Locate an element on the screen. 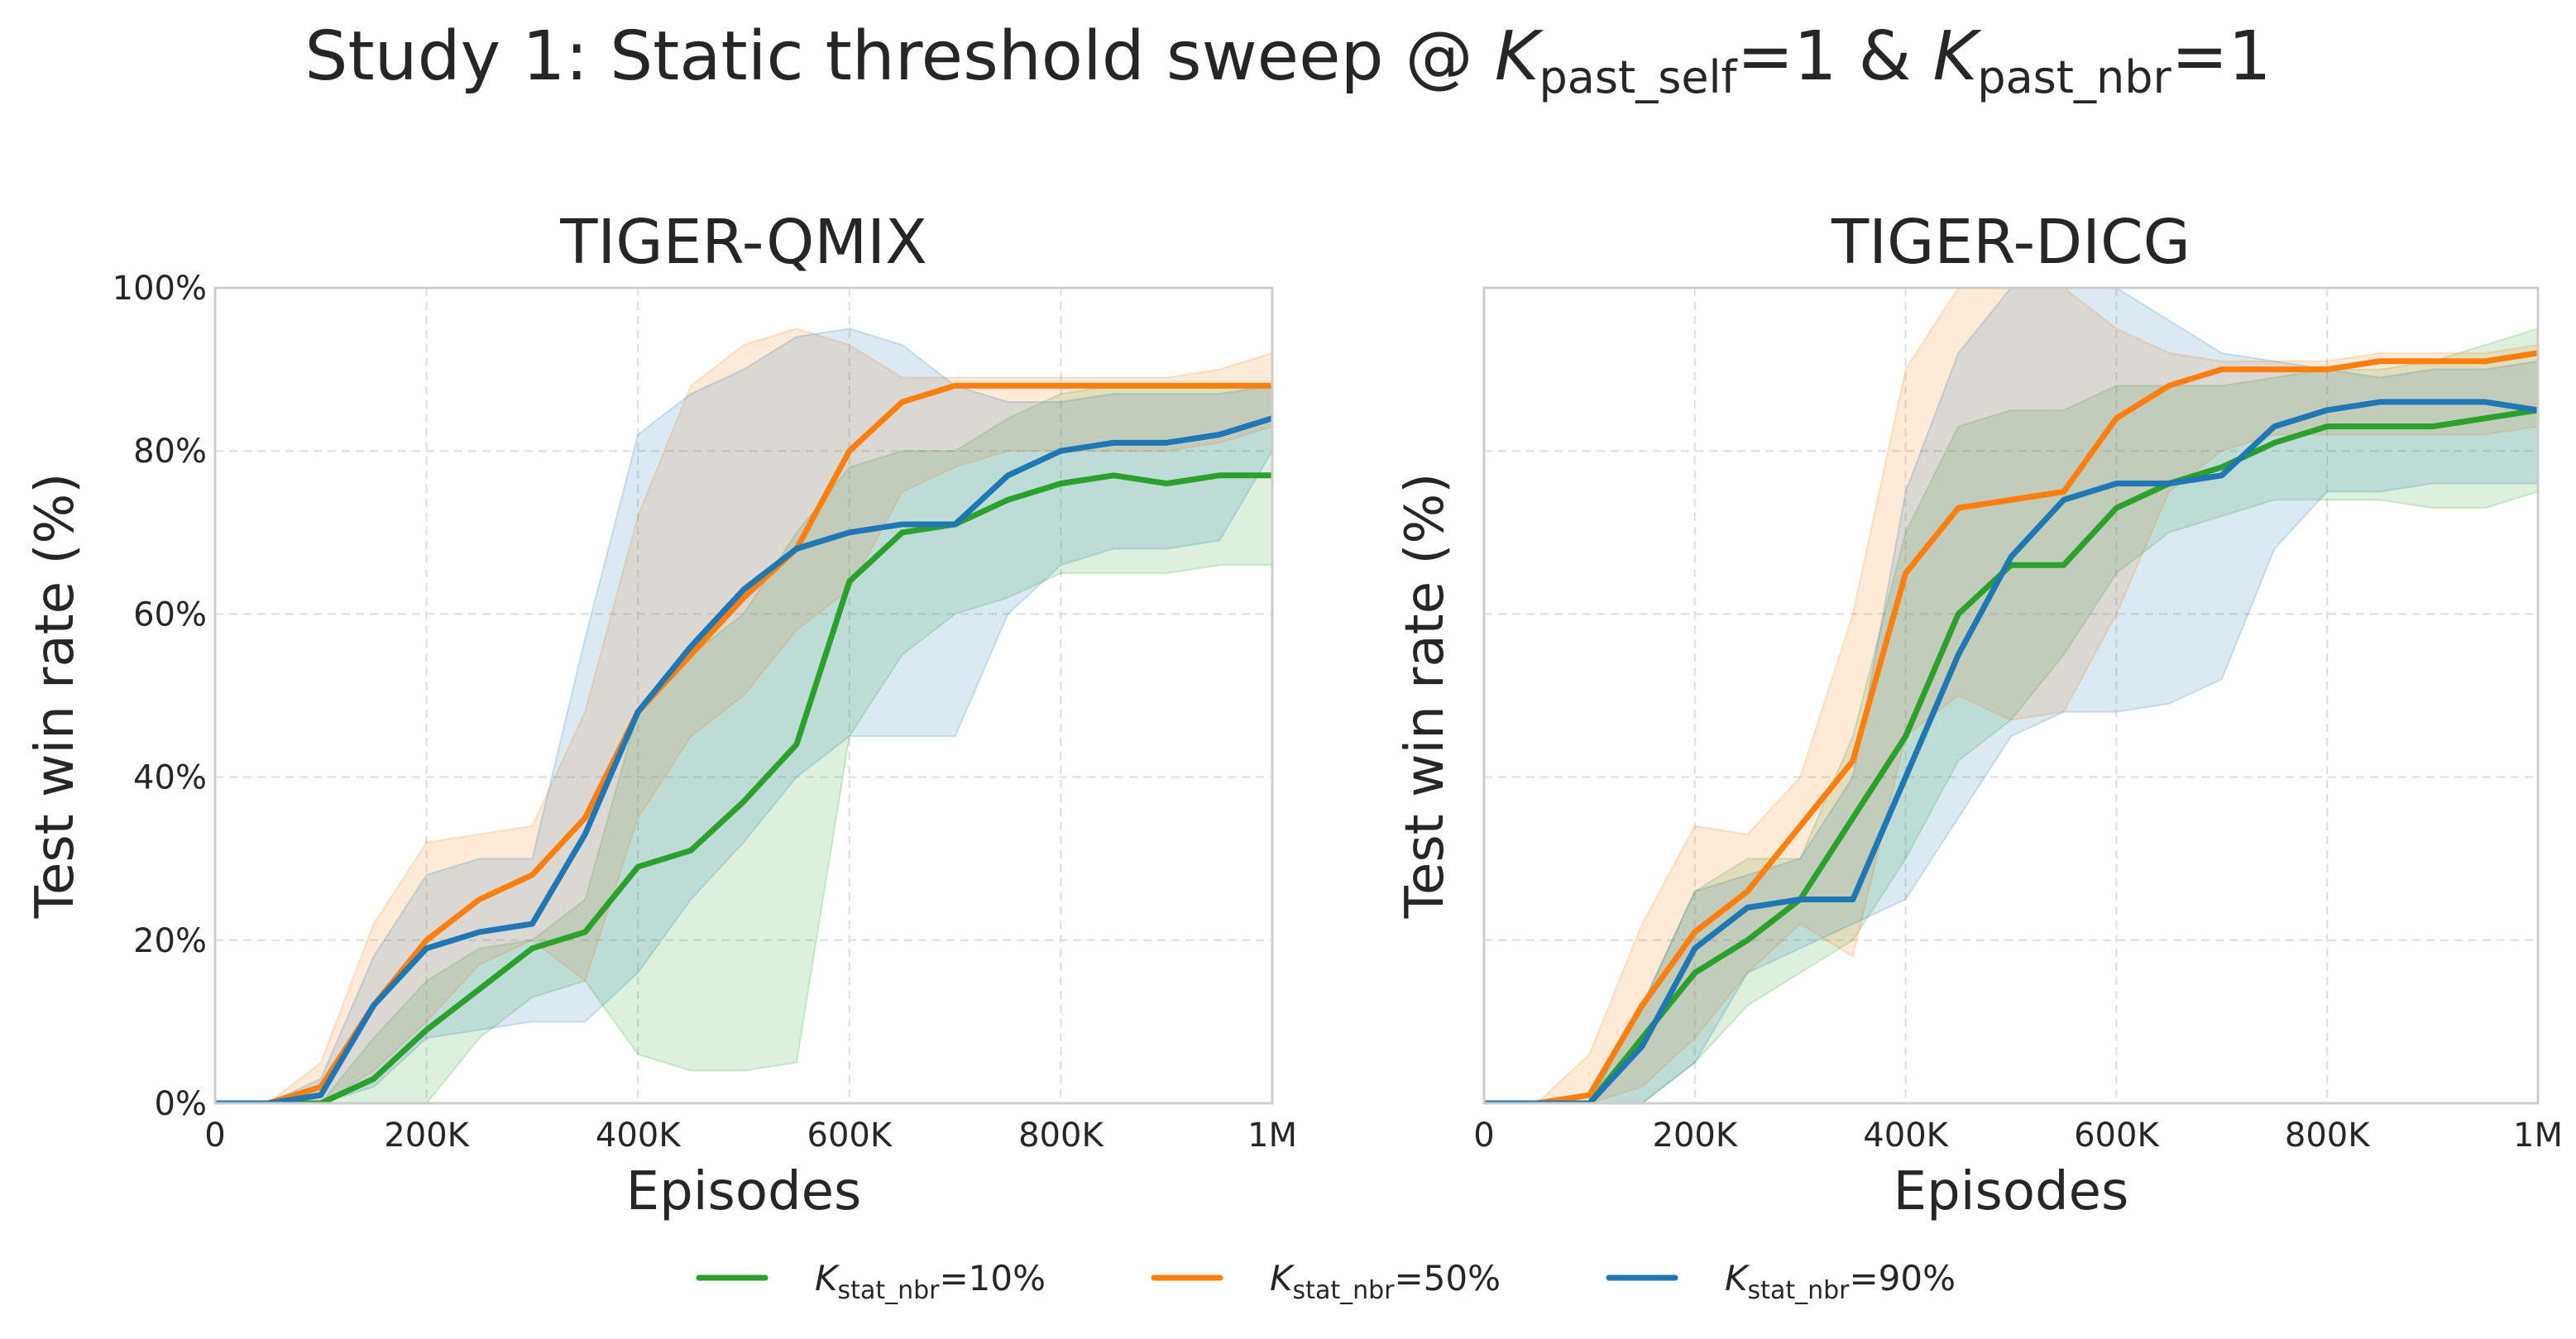 The image size is (2576, 1339). legend-label-50: Kstat_nbr=50% is located at coordinates (1386, 1281).